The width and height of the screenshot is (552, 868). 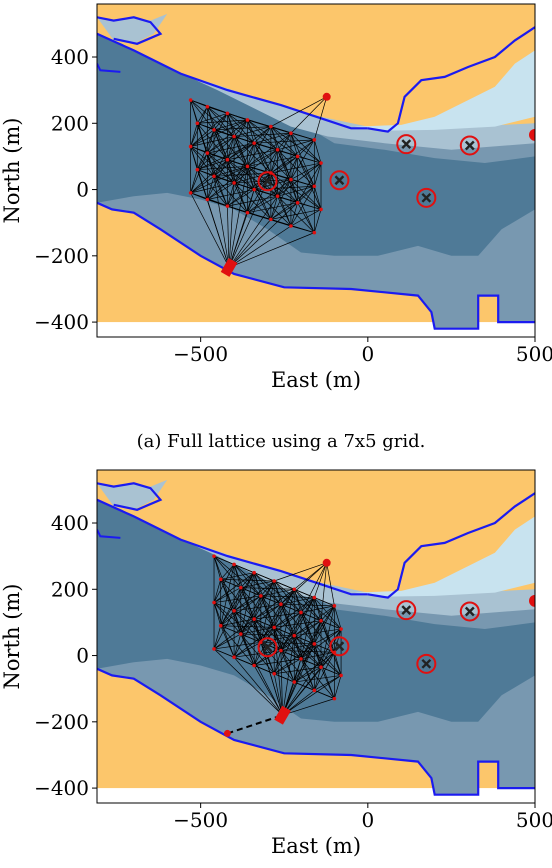 What do you see at coordinates (232, 81) in the screenshot?
I see `boundary-north` at bounding box center [232, 81].